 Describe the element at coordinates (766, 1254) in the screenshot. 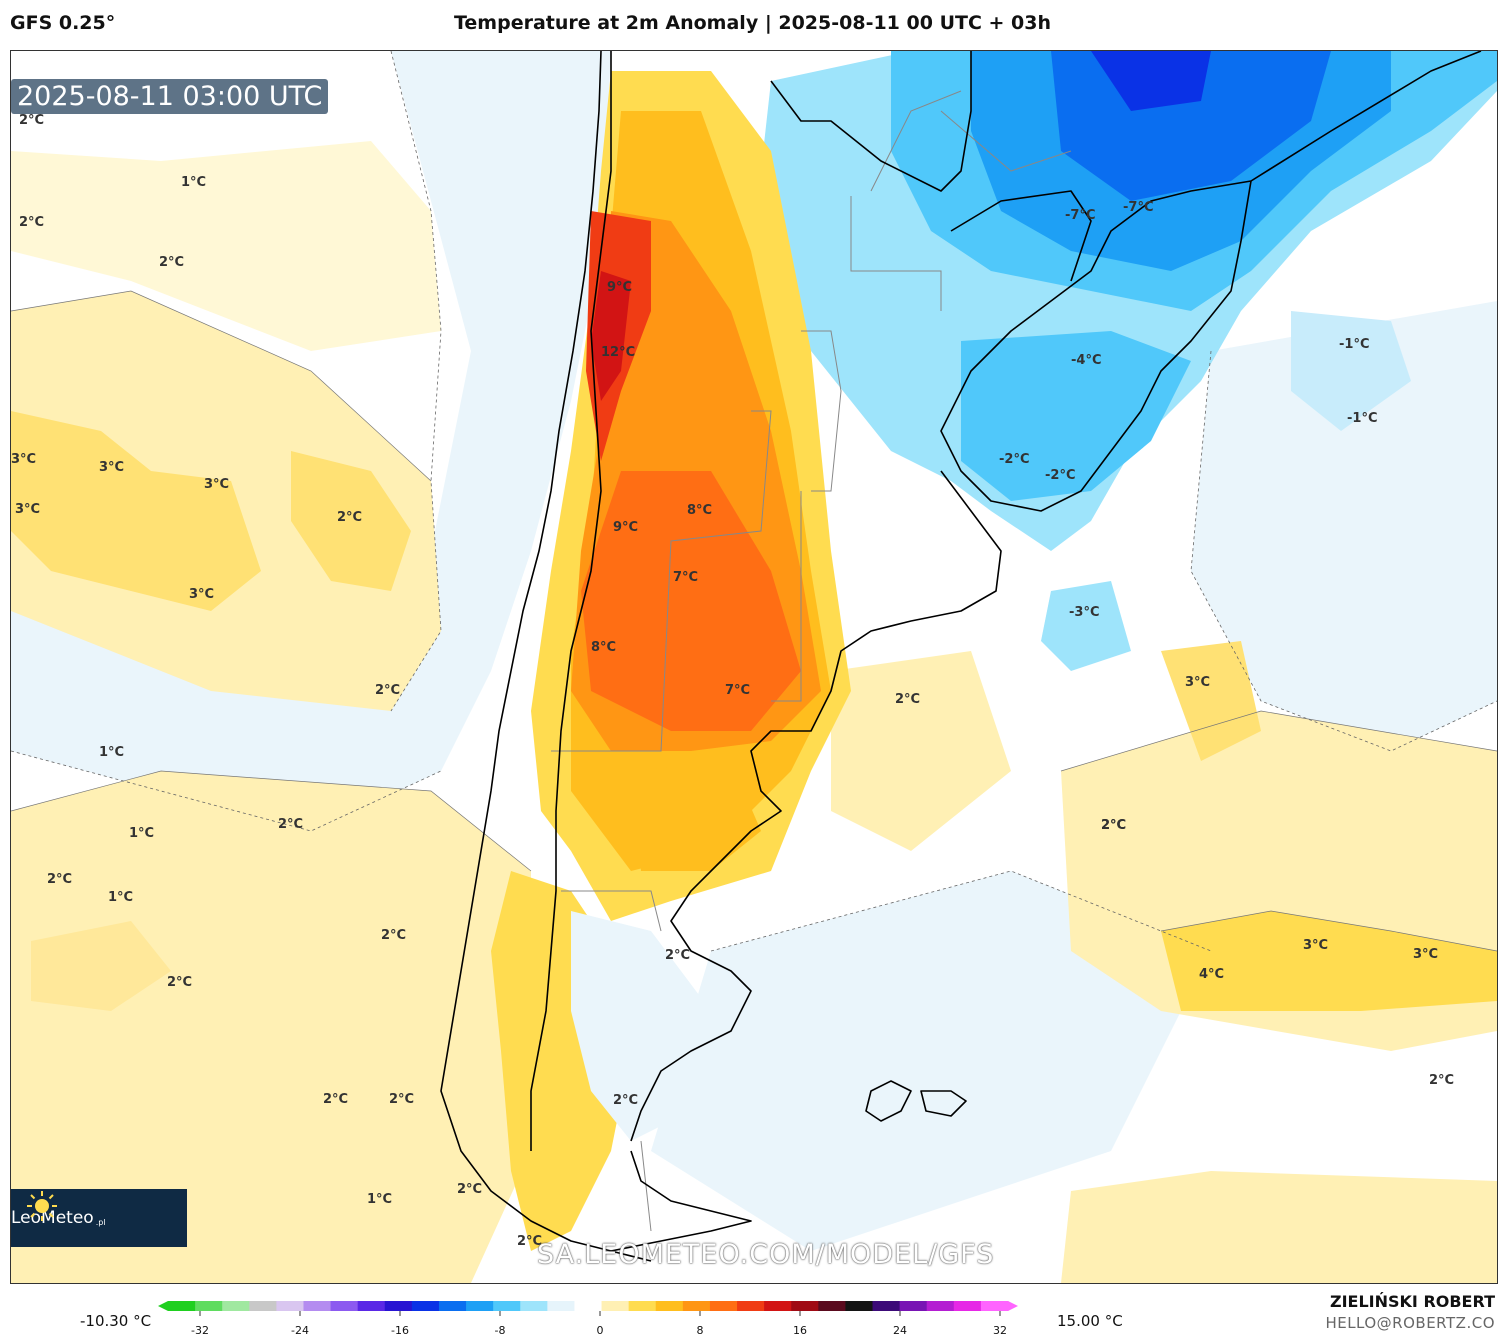

I see `website-watermark: SA.LEOMETEO.COM/MODEL/GFS` at that location.